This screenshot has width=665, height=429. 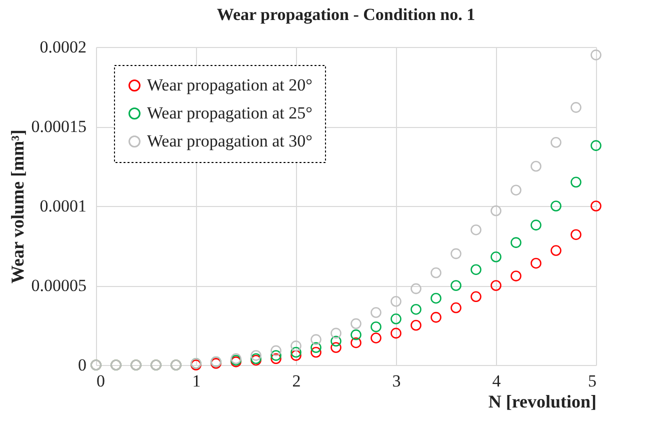 What do you see at coordinates (58, 126) in the screenshot?
I see `y-tick-label: 0.00015` at bounding box center [58, 126].